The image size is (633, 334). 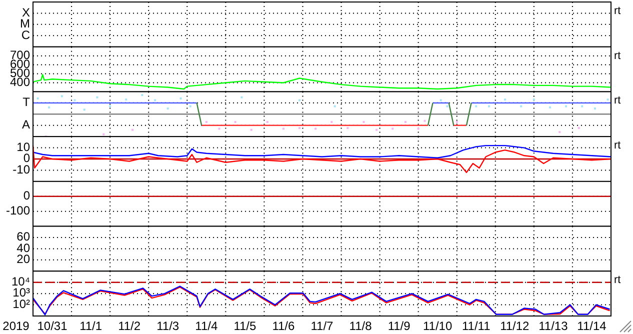 What do you see at coordinates (437, 326) in the screenshot?
I see `x-tick-label: 11/10` at bounding box center [437, 326].